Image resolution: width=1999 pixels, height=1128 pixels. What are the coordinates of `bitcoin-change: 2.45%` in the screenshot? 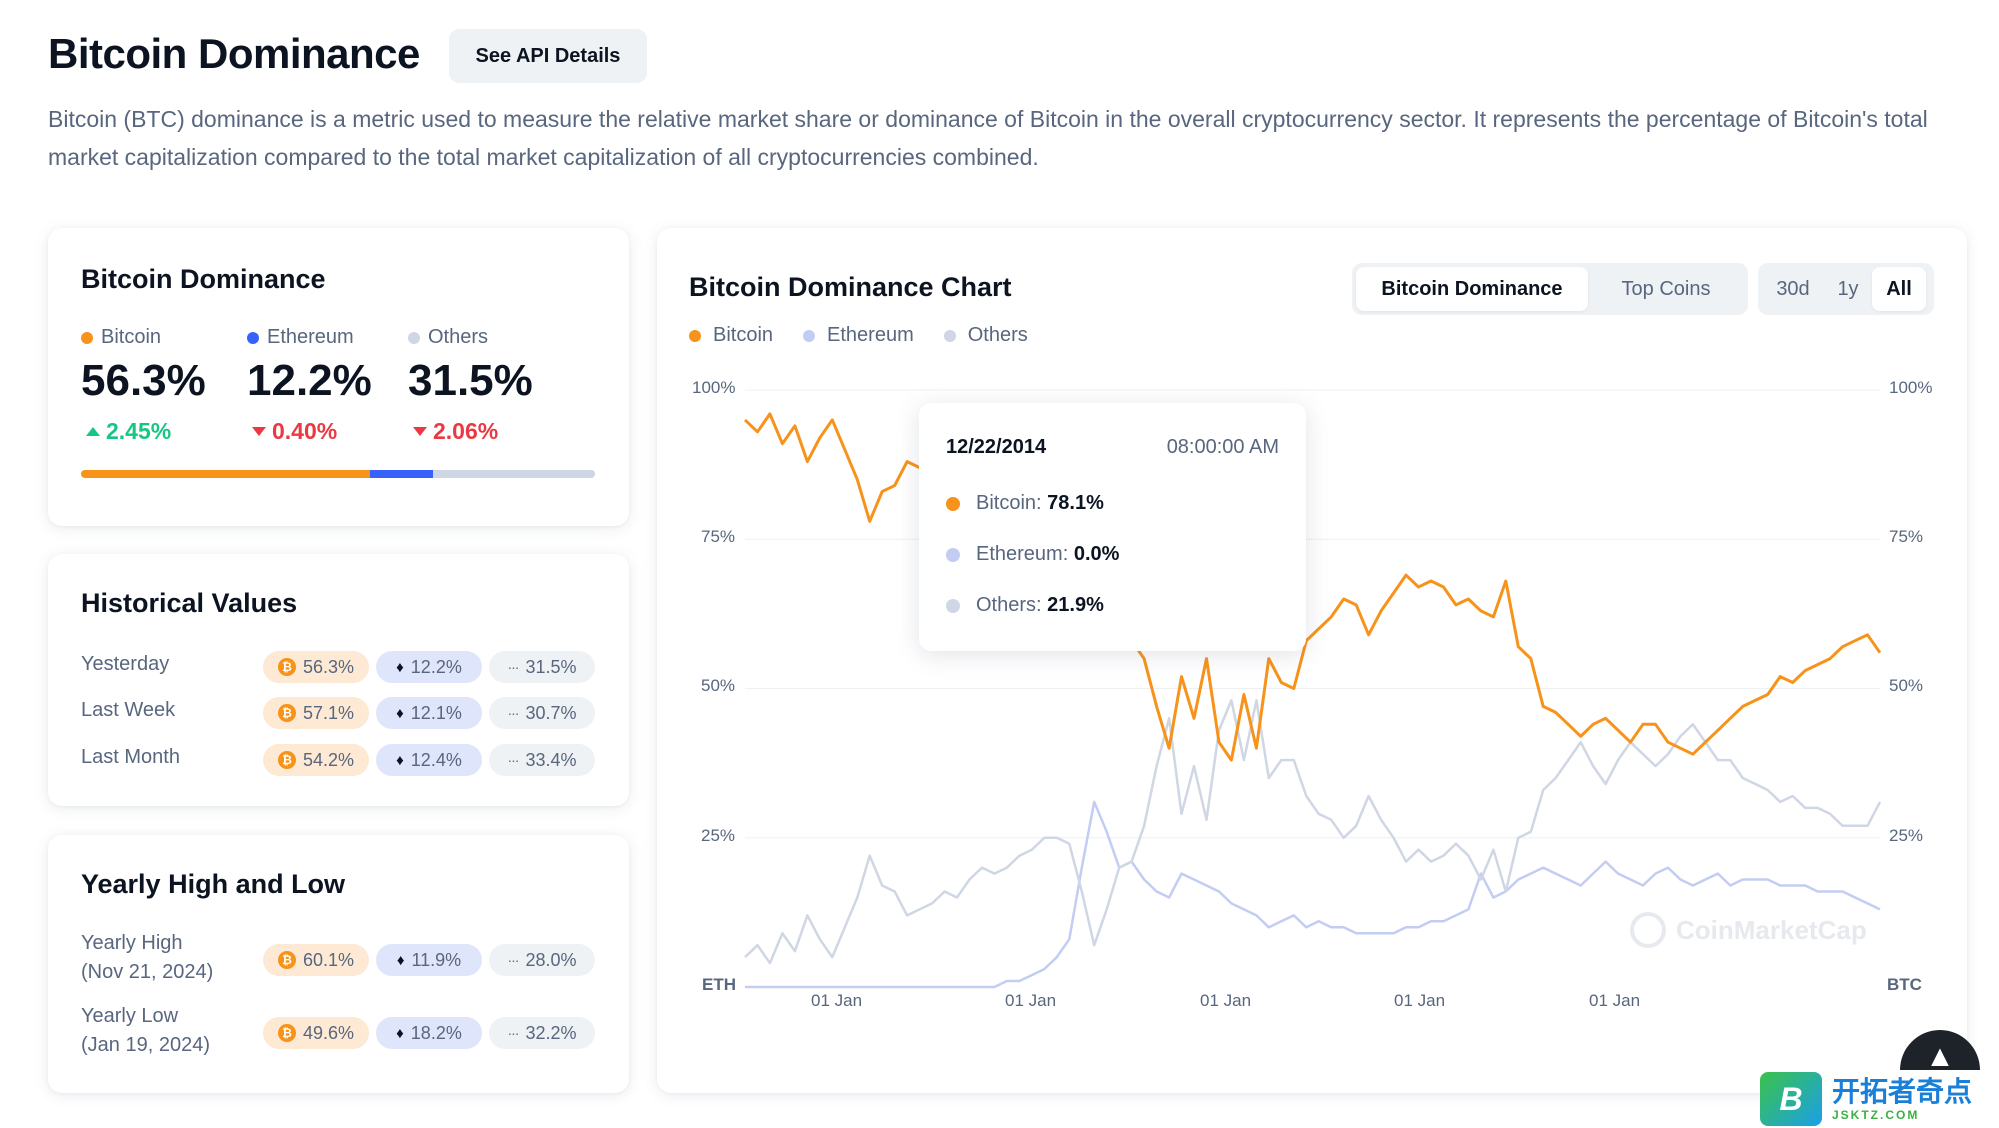 It's located at (128, 431).